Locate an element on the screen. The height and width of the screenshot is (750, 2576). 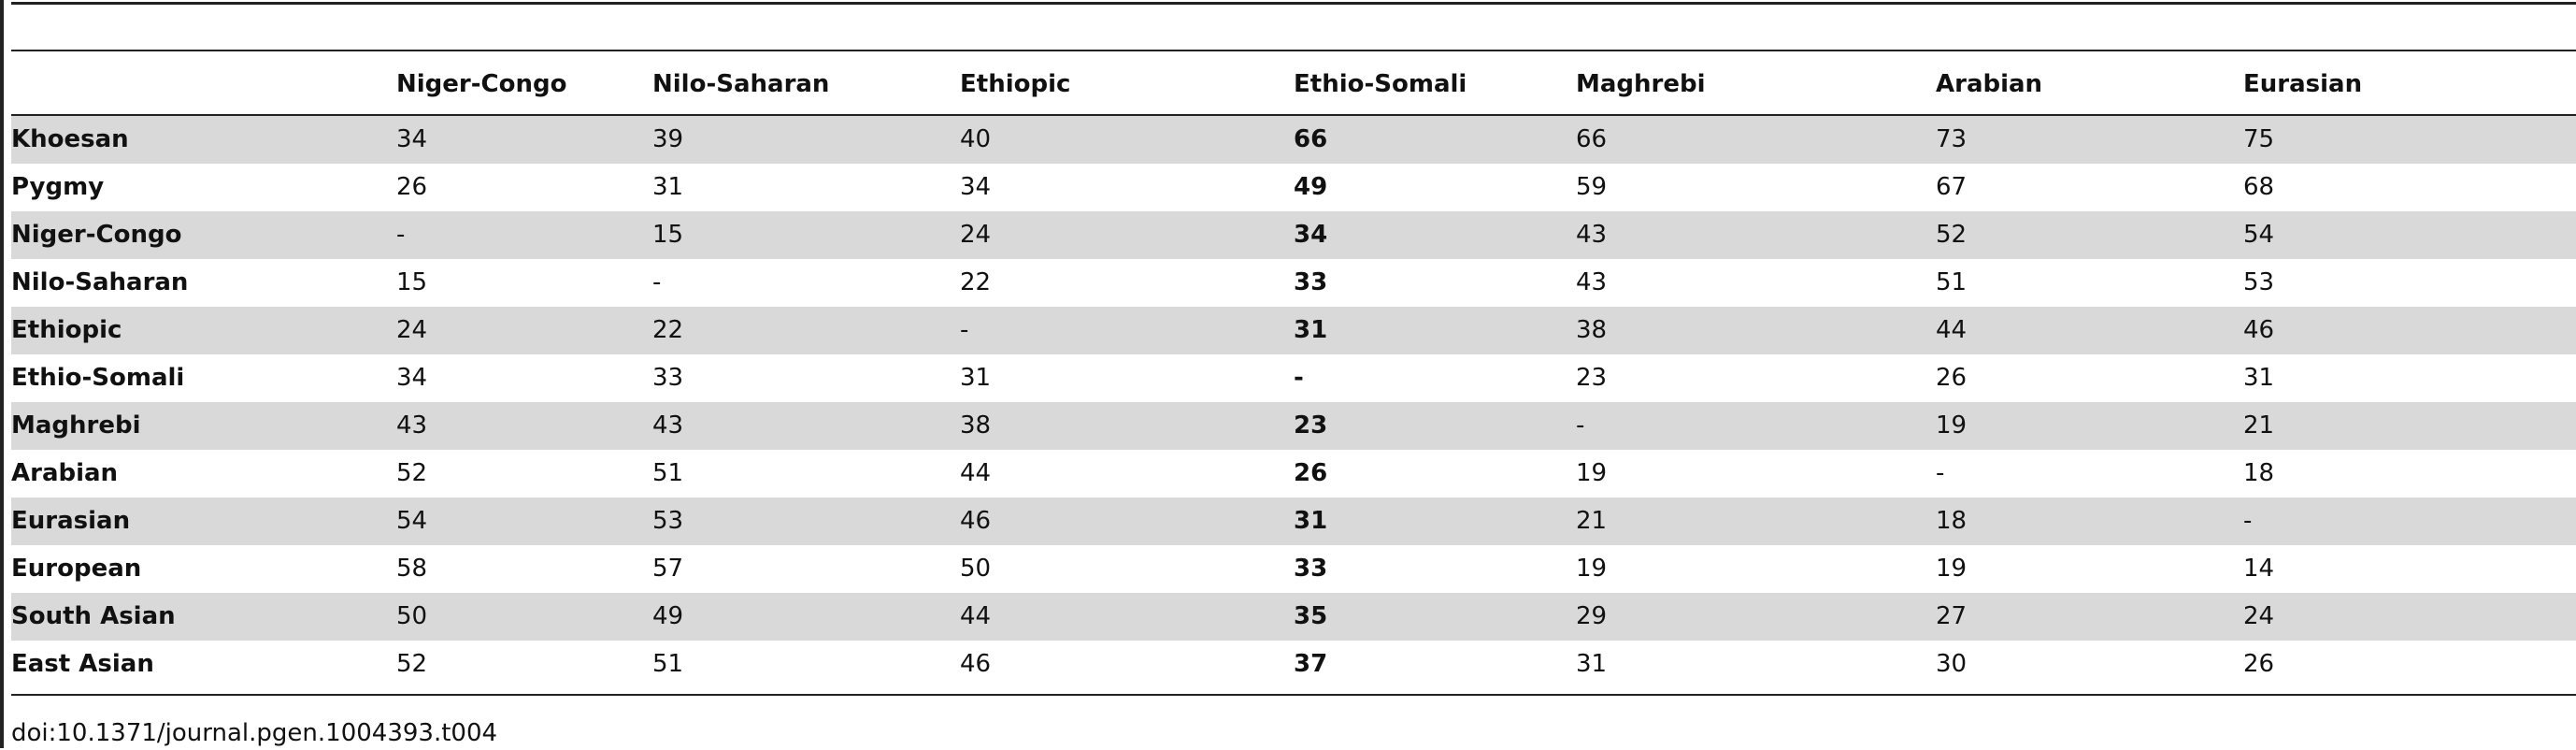
left-border is located at coordinates (2, 374).